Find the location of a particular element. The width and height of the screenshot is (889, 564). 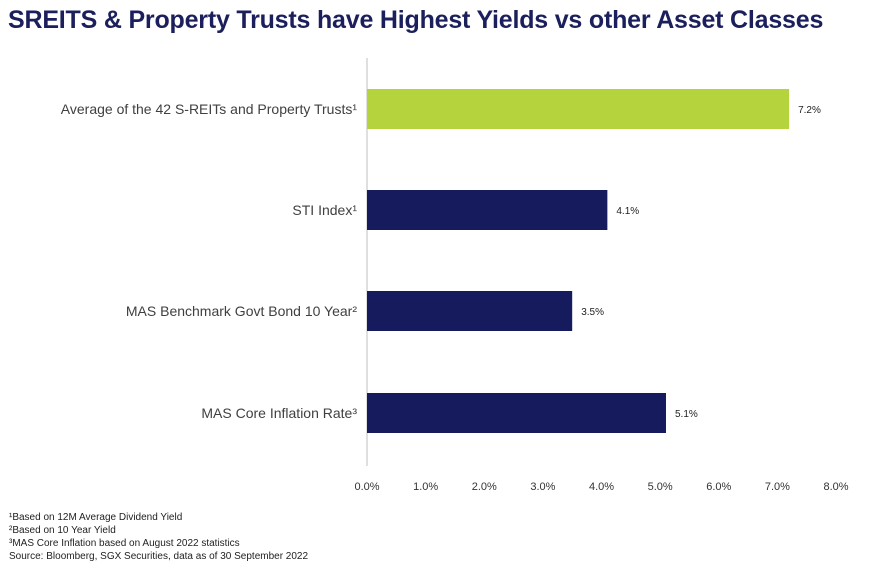

category-label-3: MAS Benchmark Govt Bond 10 Year² is located at coordinates (241, 311).